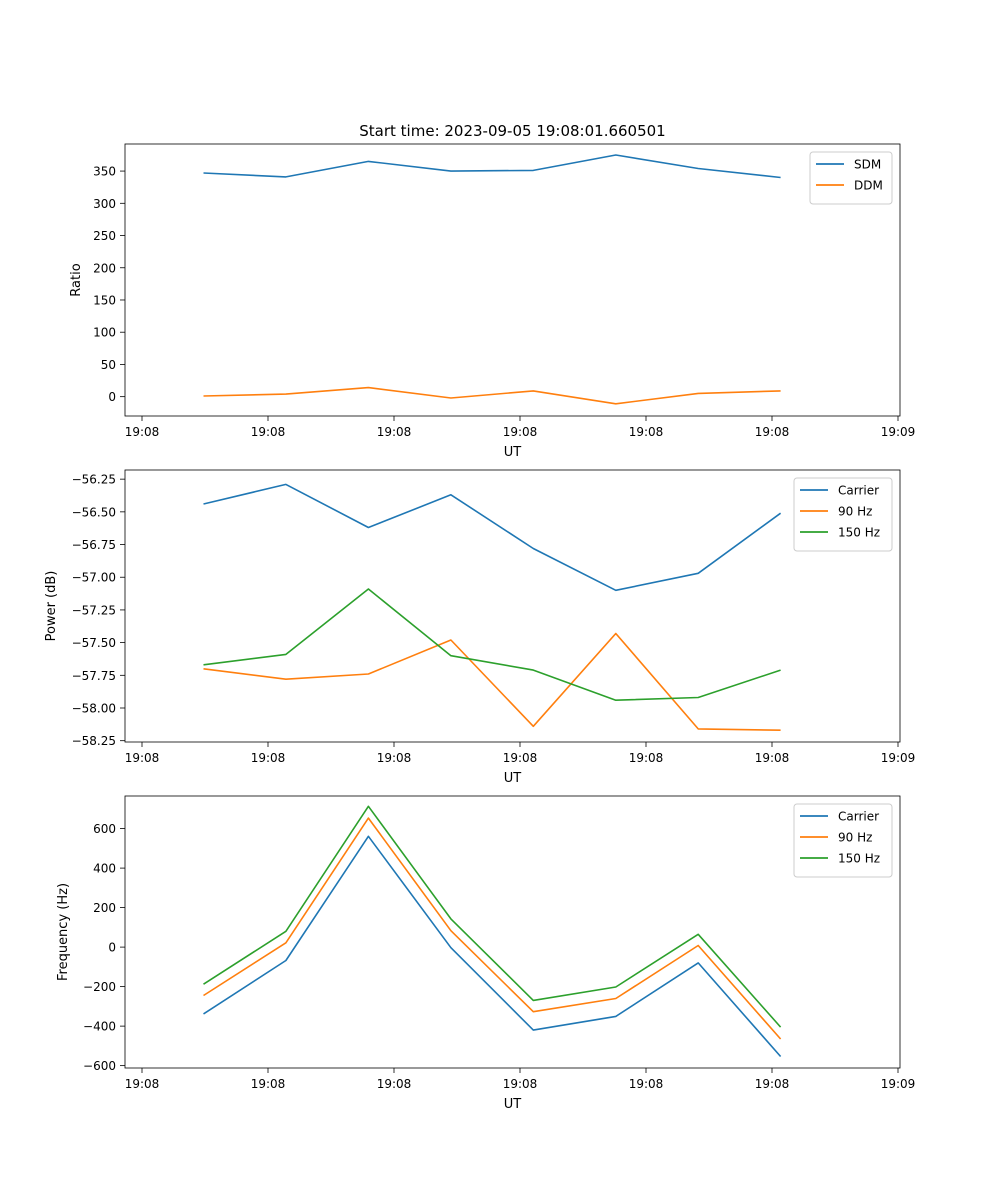 This screenshot has height=1200, width=1000. What do you see at coordinates (99, 1066) in the screenshot?
I see `y-tick-label: −600` at bounding box center [99, 1066].